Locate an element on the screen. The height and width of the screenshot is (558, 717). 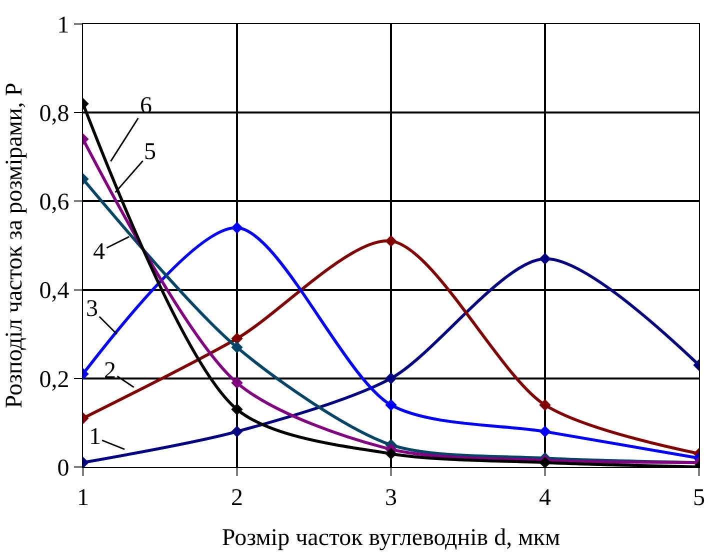
x-tick-label: 1 is located at coordinates (83, 497).